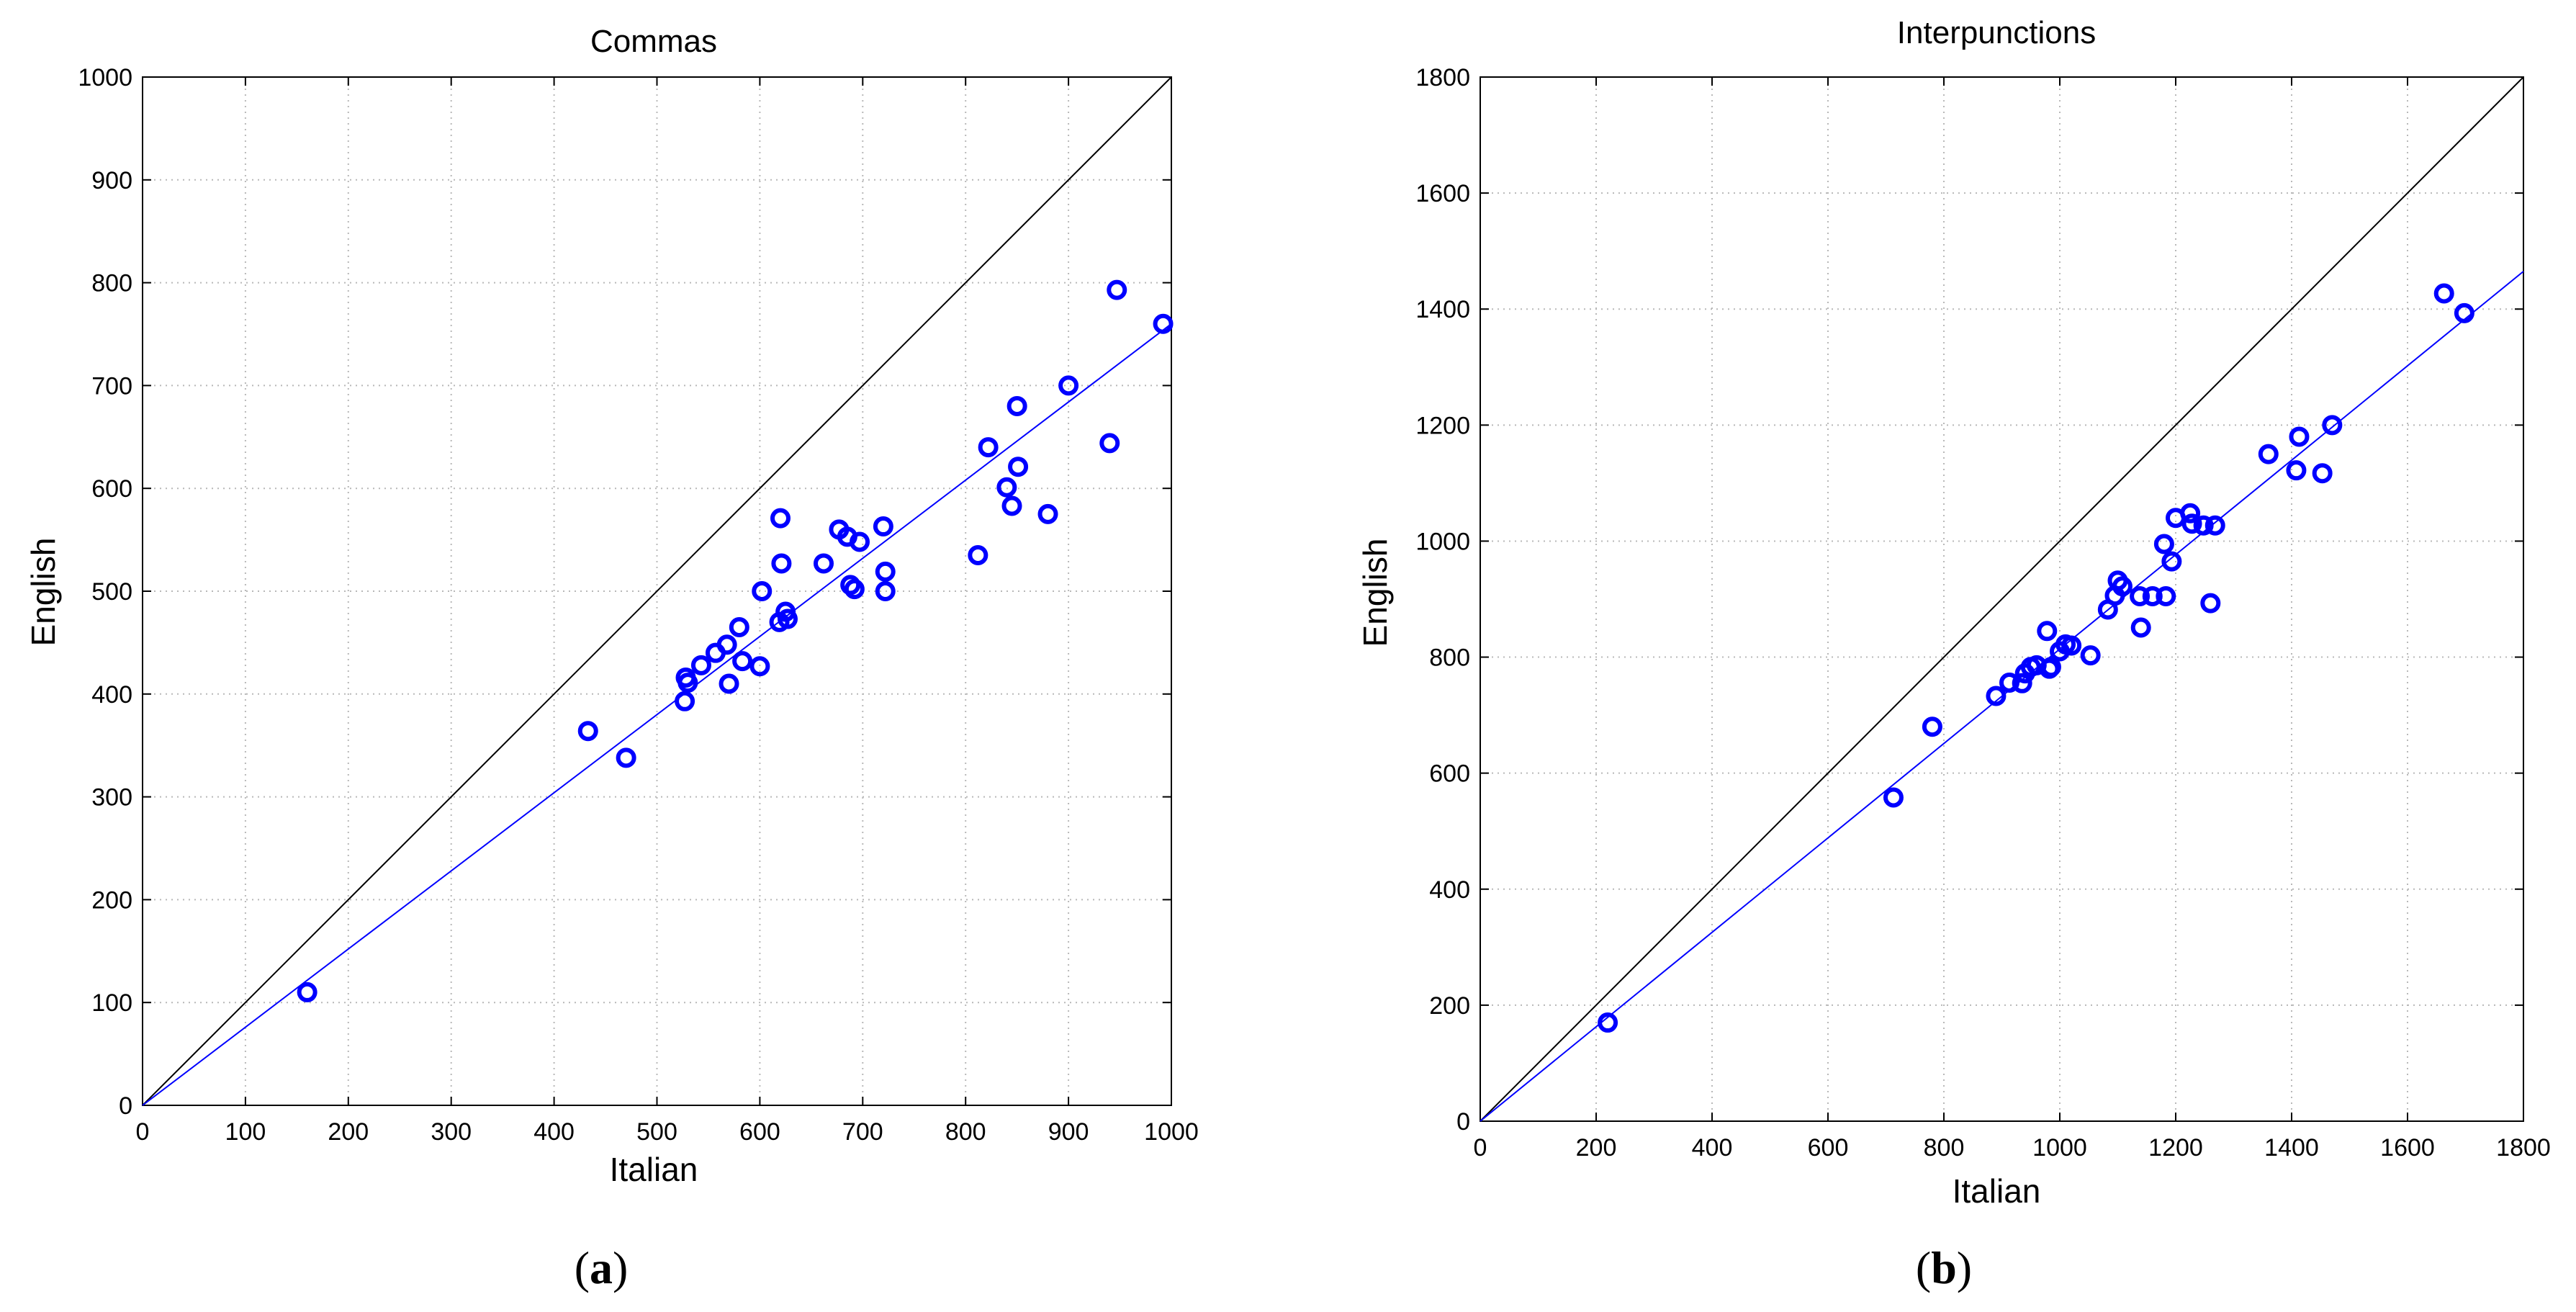 The width and height of the screenshot is (2576, 1312). What do you see at coordinates (112, 592) in the screenshot?
I see `y-tick-label: 500` at bounding box center [112, 592].